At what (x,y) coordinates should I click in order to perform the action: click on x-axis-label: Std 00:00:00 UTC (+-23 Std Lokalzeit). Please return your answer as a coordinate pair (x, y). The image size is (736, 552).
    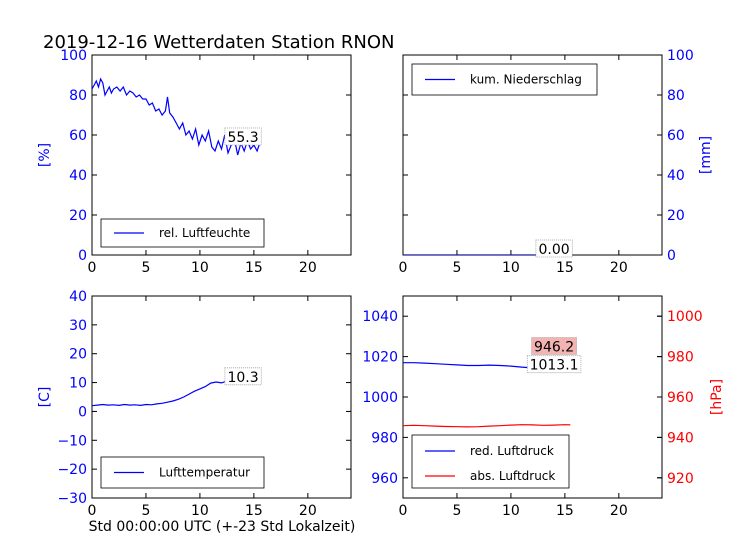
    Looking at the image, I should click on (222, 527).